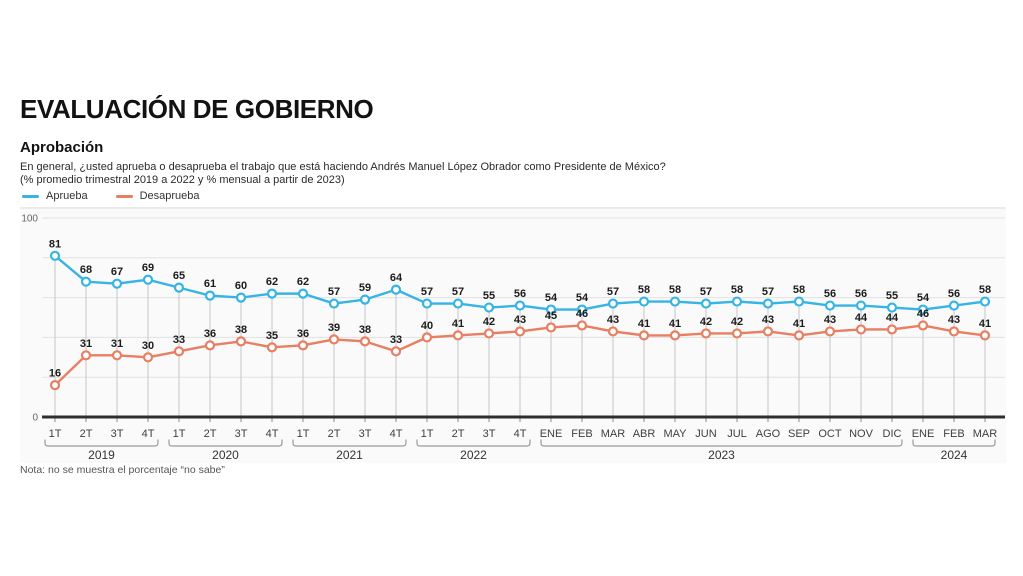  What do you see at coordinates (799, 434) in the screenshot?
I see `svg-text: SEP` at bounding box center [799, 434].